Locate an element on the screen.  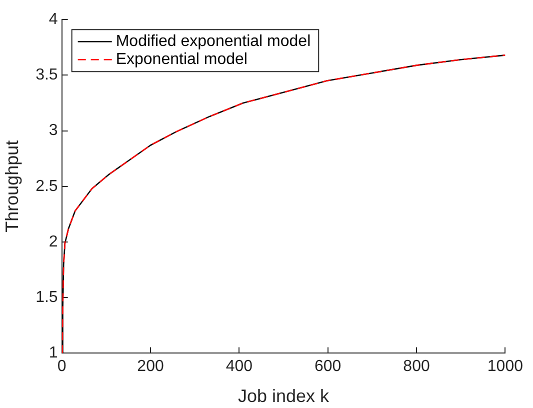
y-tick-label: 3.5 is located at coordinates (47, 75).